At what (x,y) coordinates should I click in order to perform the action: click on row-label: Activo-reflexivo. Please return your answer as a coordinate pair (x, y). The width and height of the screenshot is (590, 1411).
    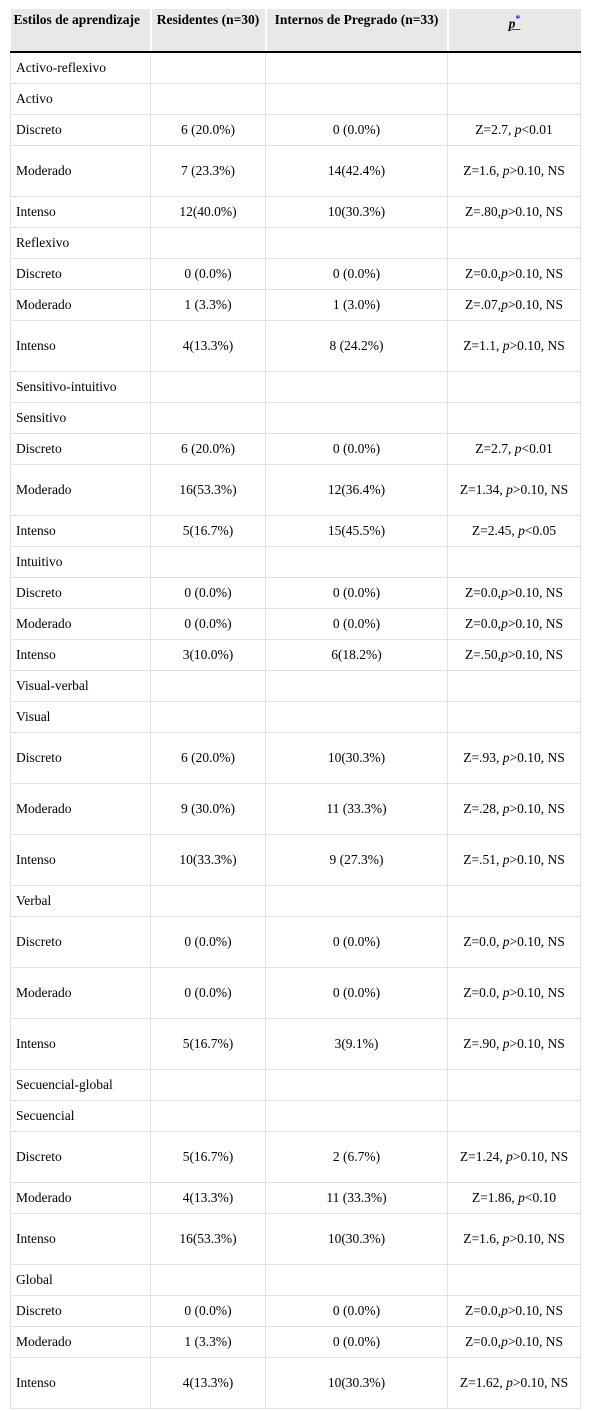
    Looking at the image, I should click on (80, 67).